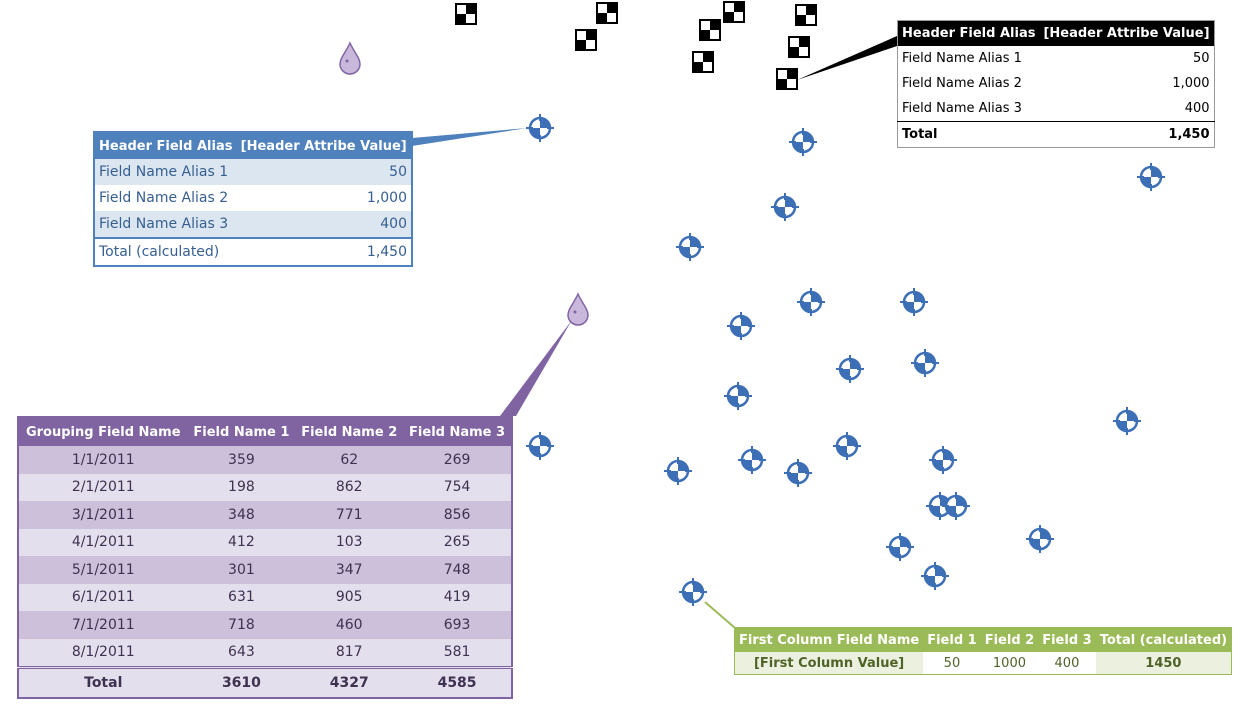 The image size is (1242, 722). Describe the element at coordinates (350, 58) in the screenshot. I see `drop-shape` at that location.